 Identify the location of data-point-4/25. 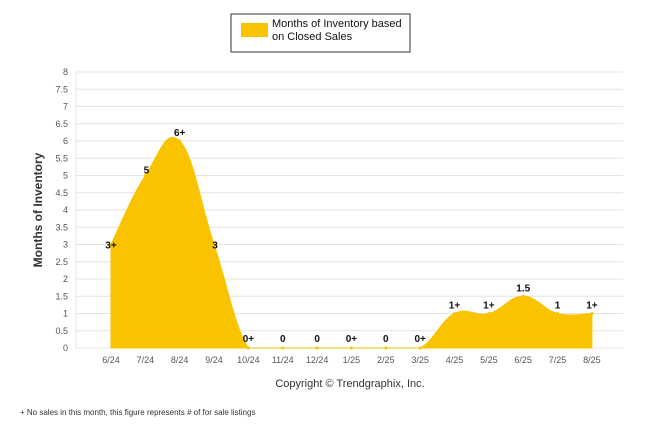
(454, 313).